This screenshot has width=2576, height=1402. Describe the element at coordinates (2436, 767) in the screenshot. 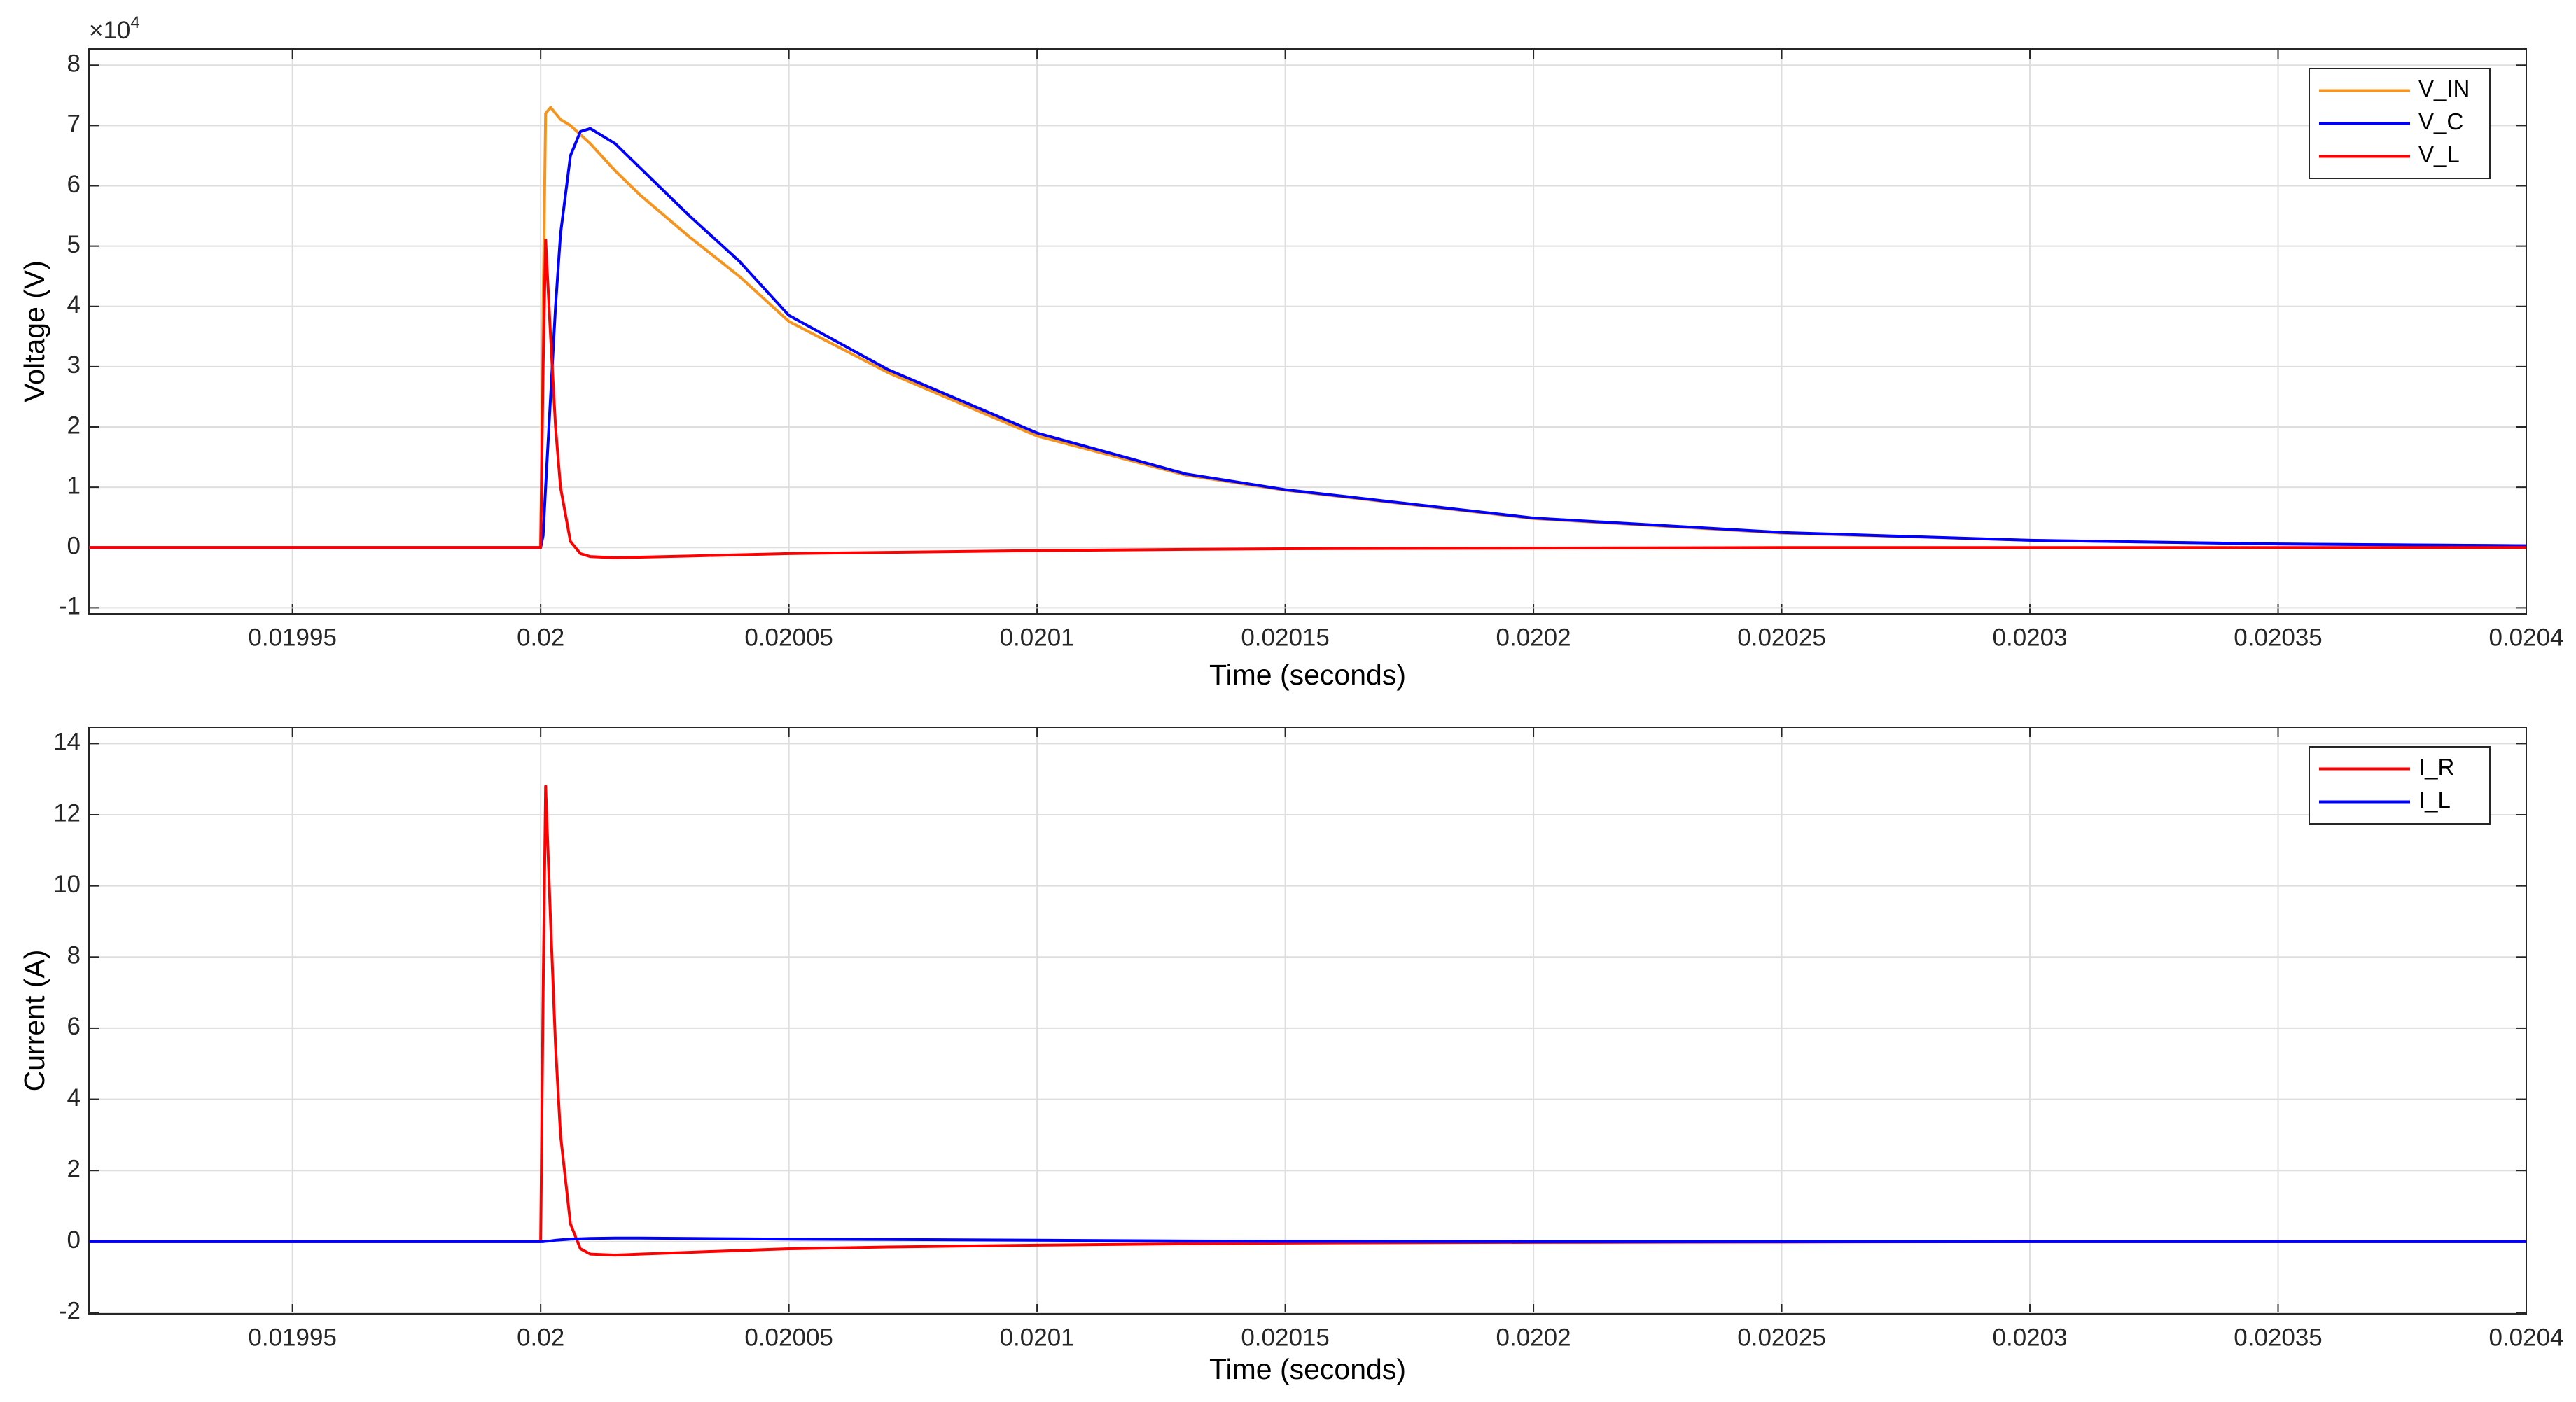

I see `legend-label: I_R` at that location.